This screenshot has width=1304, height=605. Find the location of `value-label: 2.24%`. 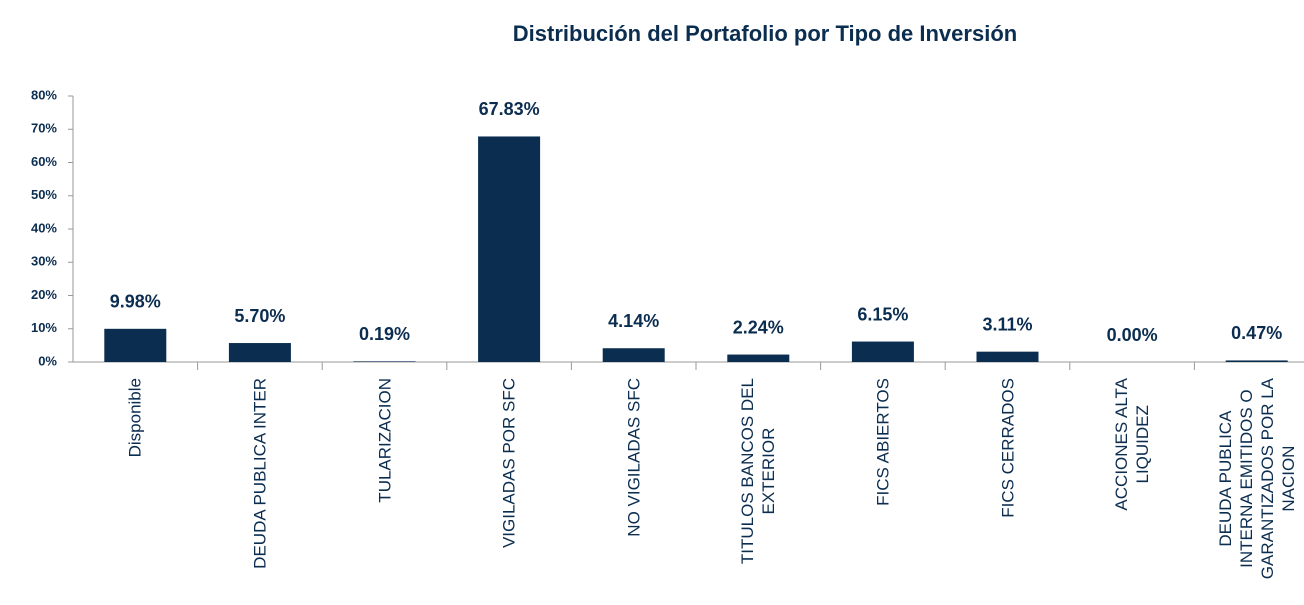

value-label: 2.24% is located at coordinates (758, 327).